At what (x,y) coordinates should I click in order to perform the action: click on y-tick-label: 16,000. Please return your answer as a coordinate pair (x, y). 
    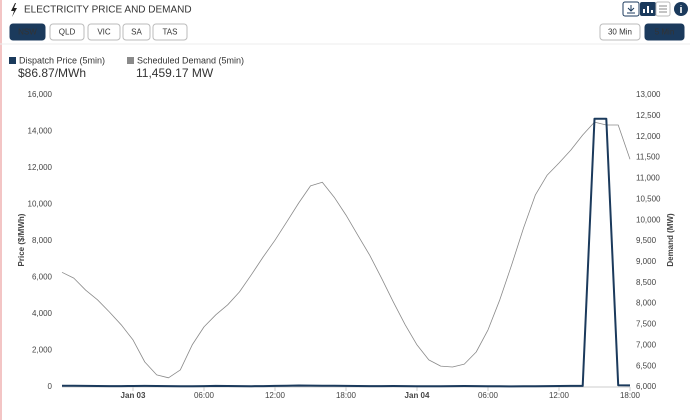
    Looking at the image, I should click on (40, 94).